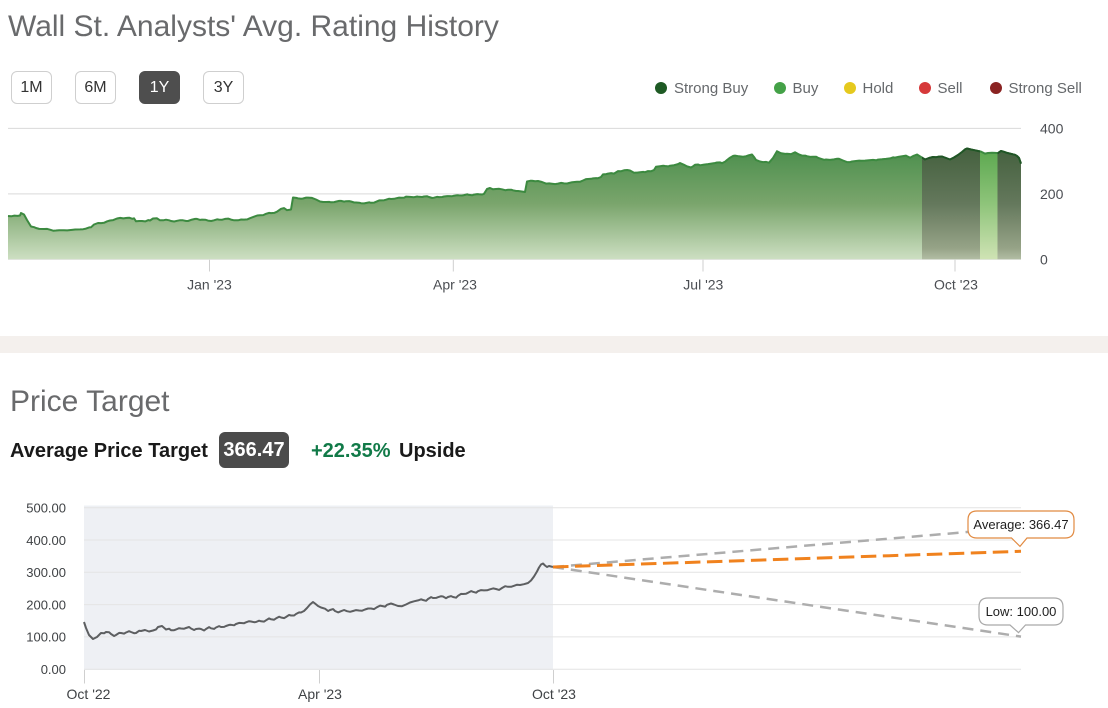 This screenshot has width=1108, height=708. I want to click on svg-text: 100.00, so click(46, 637).